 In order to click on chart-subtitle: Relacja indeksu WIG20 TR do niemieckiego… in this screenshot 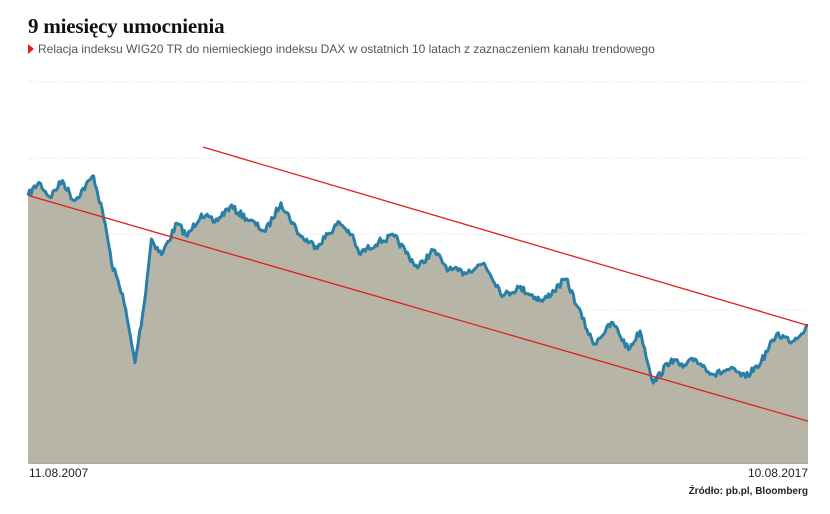, I will do `click(341, 49)`.